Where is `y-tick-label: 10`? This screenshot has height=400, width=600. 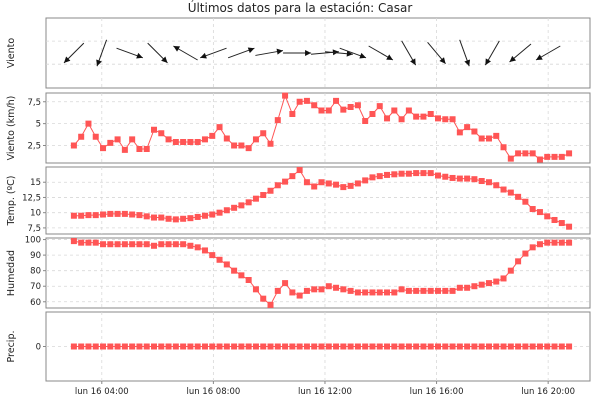 y-tick-label: 10 is located at coordinates (35, 214).